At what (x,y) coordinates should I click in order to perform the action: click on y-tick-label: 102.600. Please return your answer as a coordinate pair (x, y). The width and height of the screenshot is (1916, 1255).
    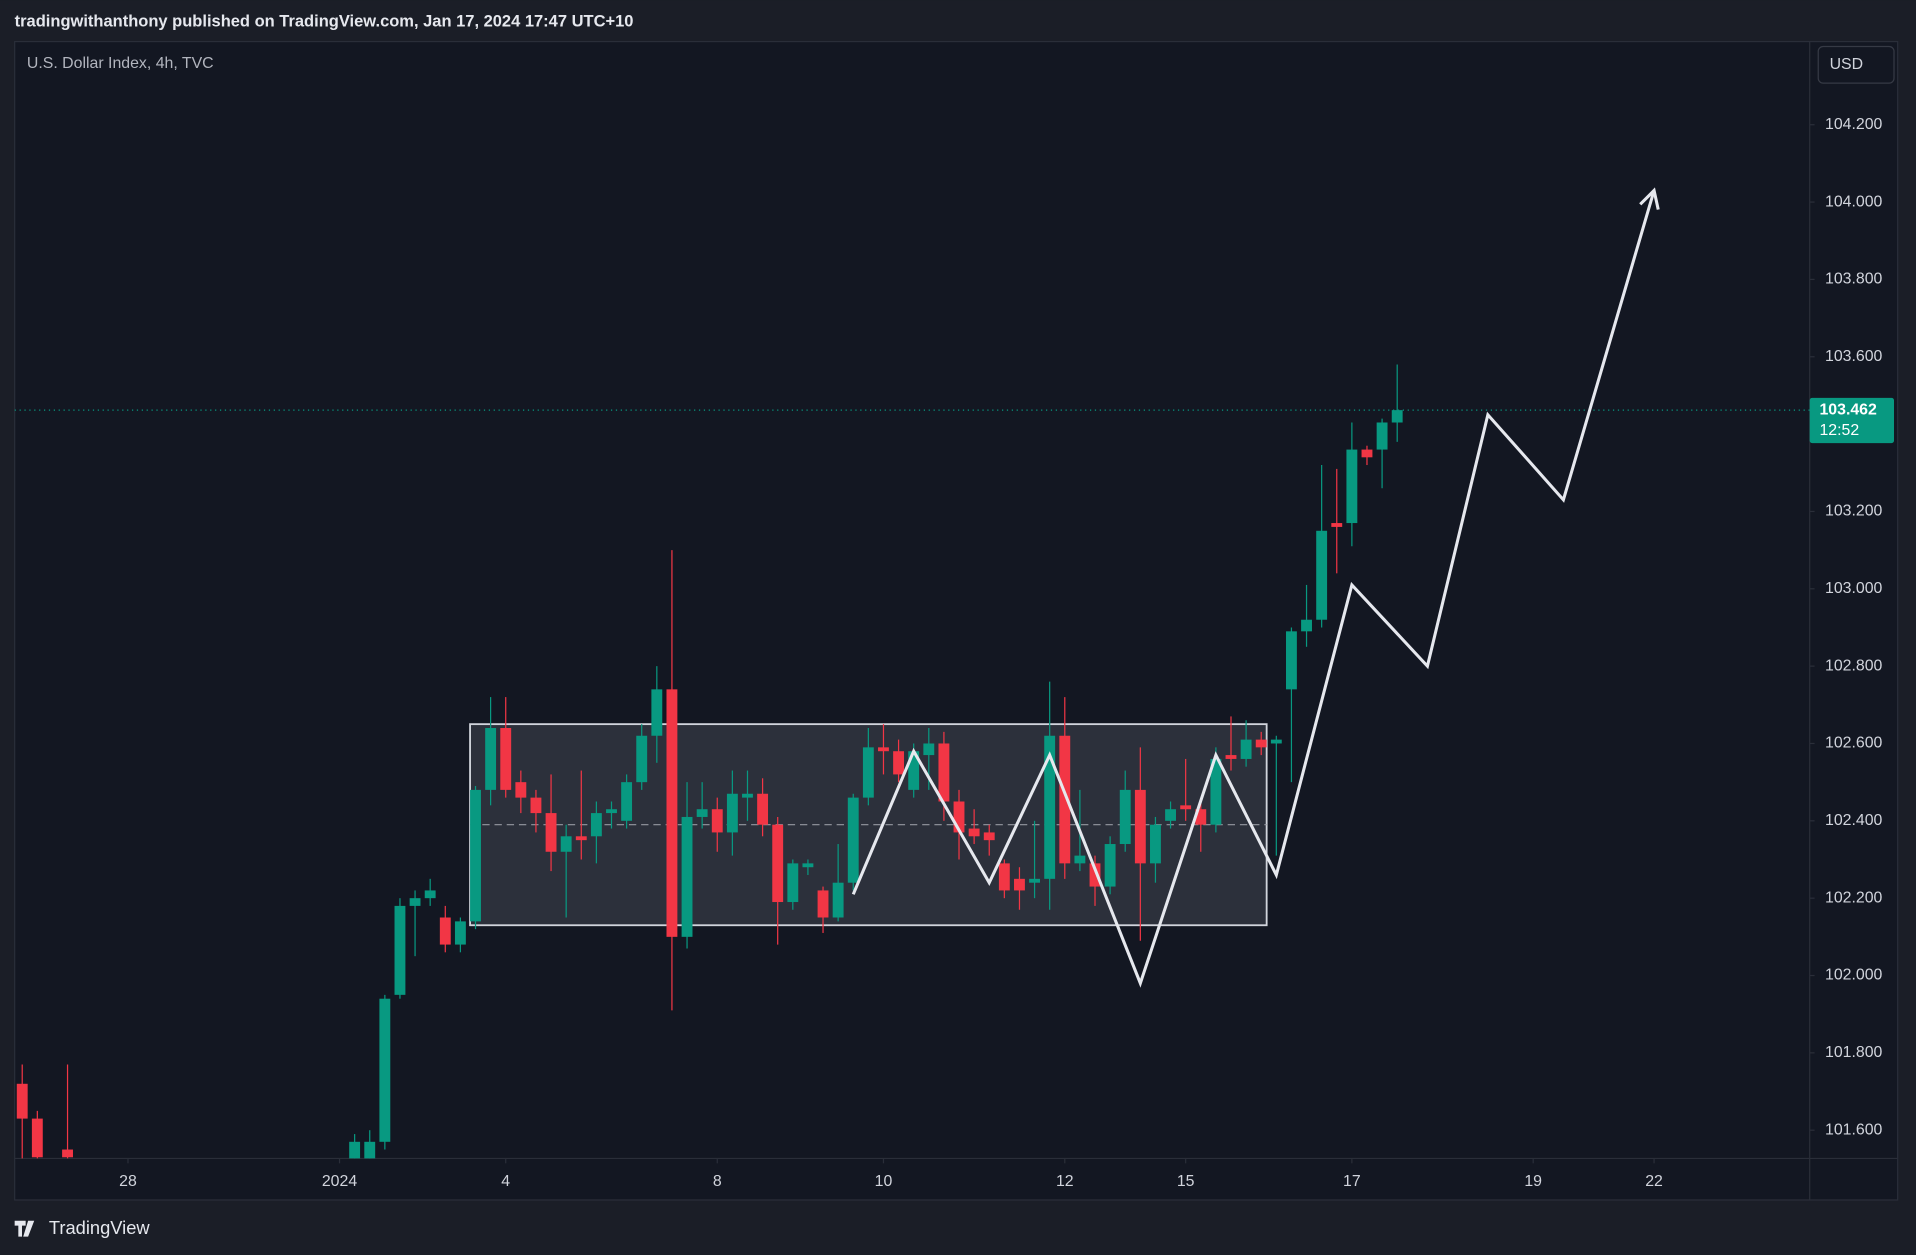
    Looking at the image, I should click on (1854, 743).